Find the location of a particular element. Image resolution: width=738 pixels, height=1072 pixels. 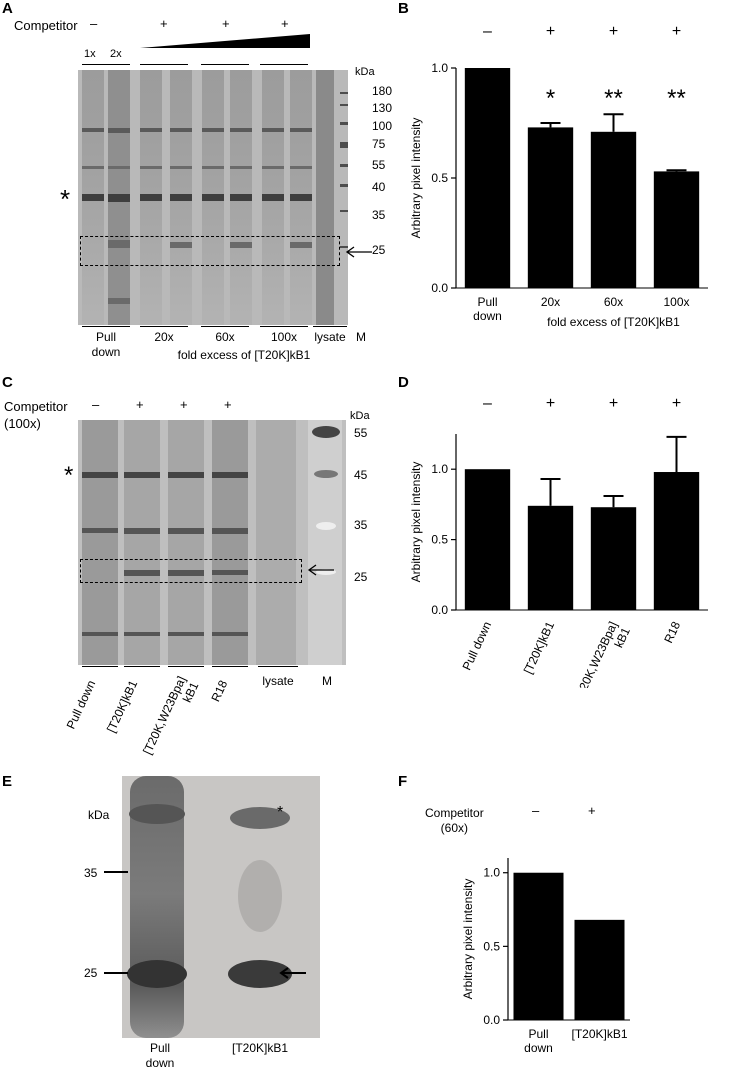

lane-label-pulldown-e: Pull down is located at coordinates (160, 1055).